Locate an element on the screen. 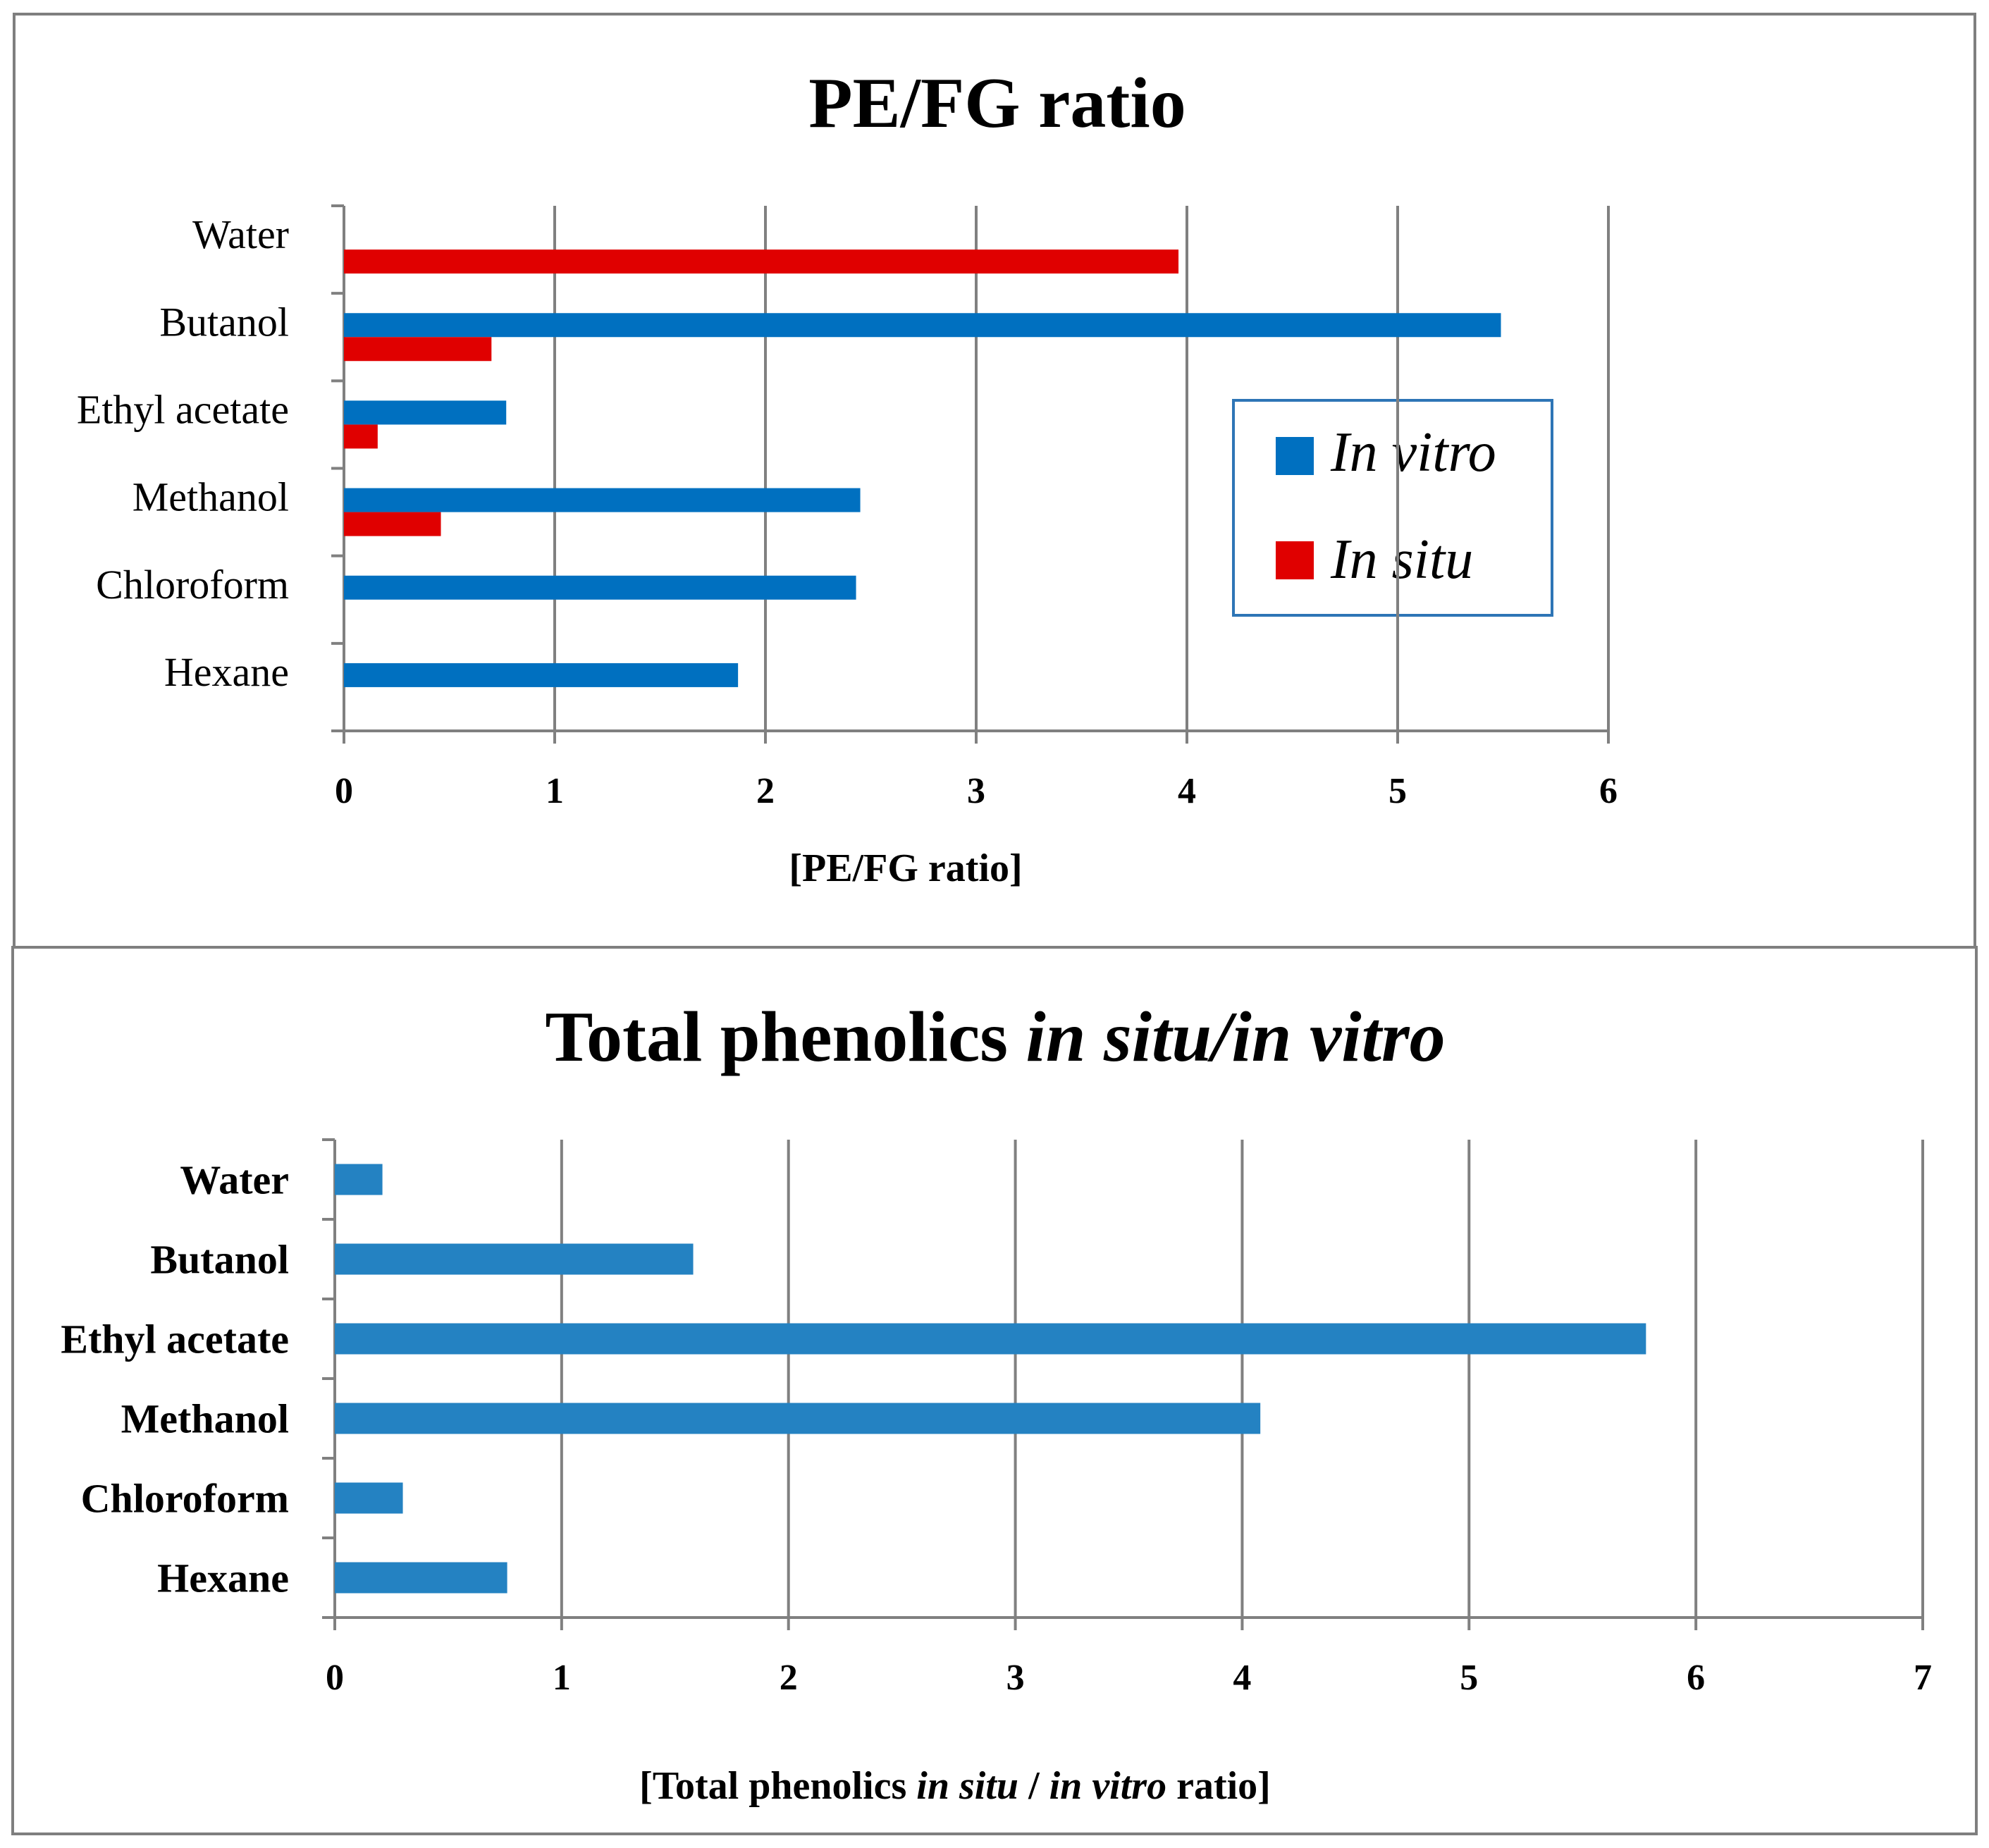  chart1-x-tick-label: 0 is located at coordinates (344, 791).